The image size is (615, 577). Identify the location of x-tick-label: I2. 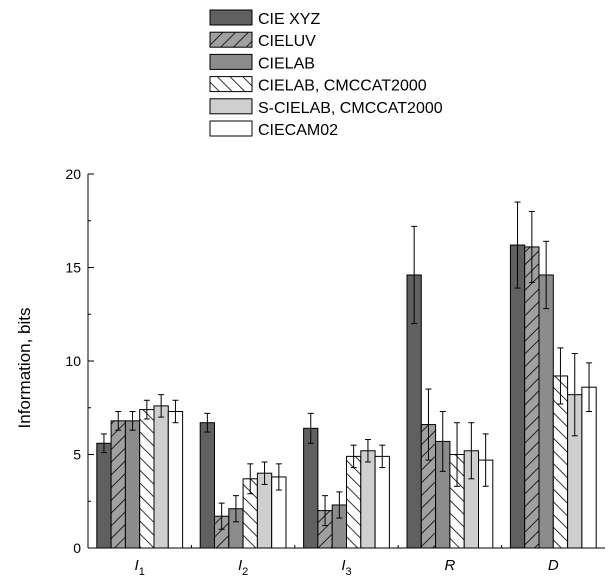
(243, 567).